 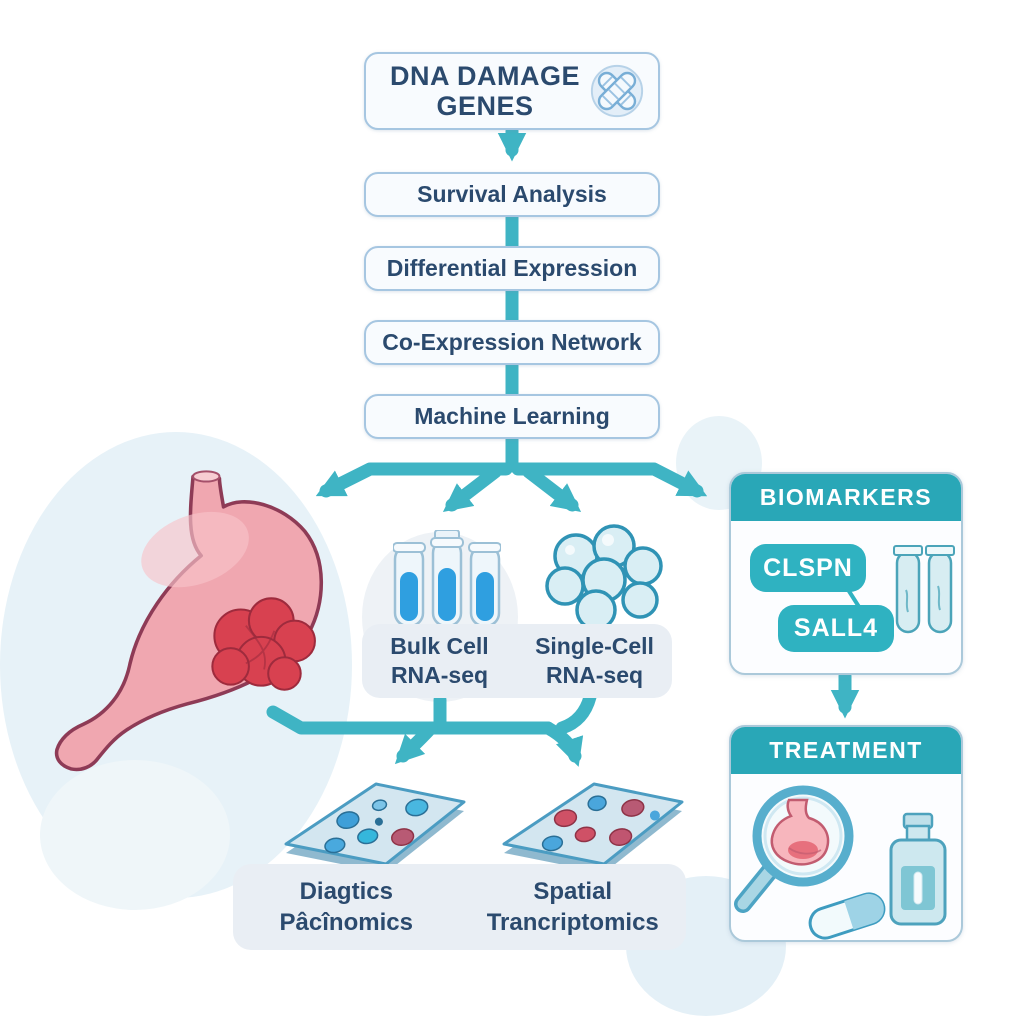 I want to click on gene-name: SALL4, so click(x=836, y=628).